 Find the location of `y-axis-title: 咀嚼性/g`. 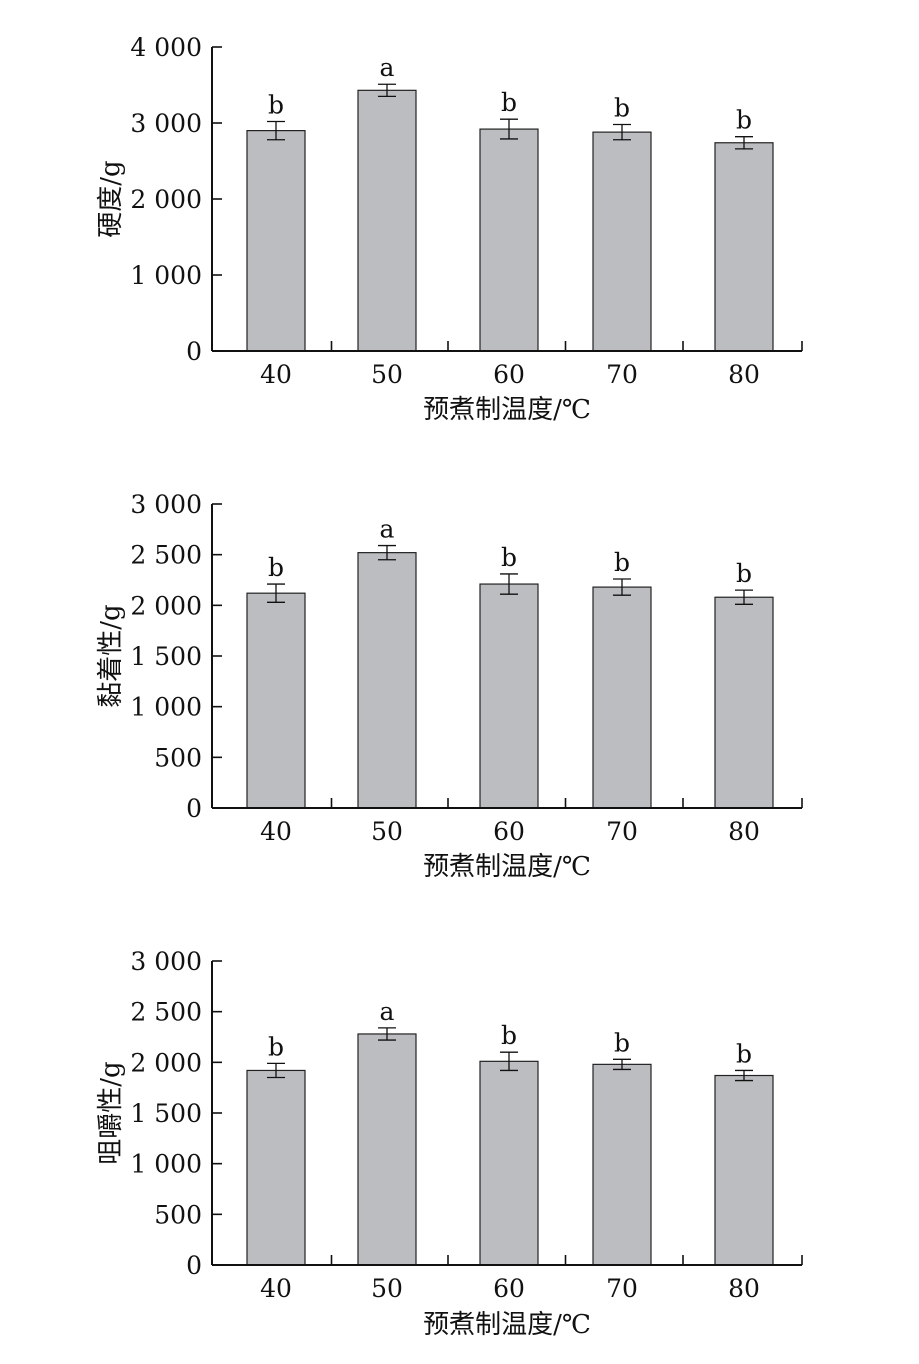

y-axis-title: 咀嚼性/g is located at coordinates (111, 1112).